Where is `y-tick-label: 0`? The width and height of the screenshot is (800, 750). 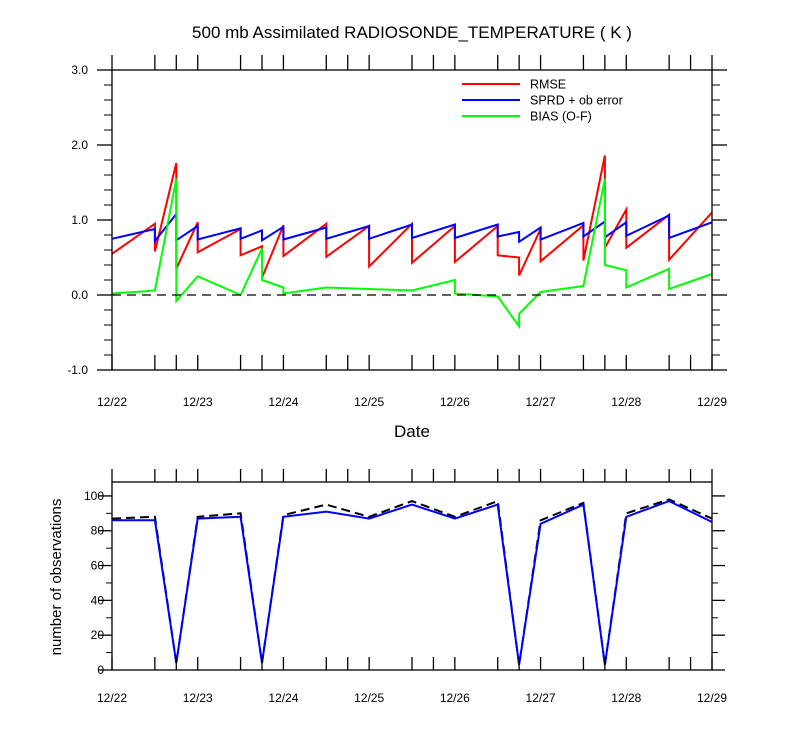 y-tick-label: 0 is located at coordinates (100, 670).